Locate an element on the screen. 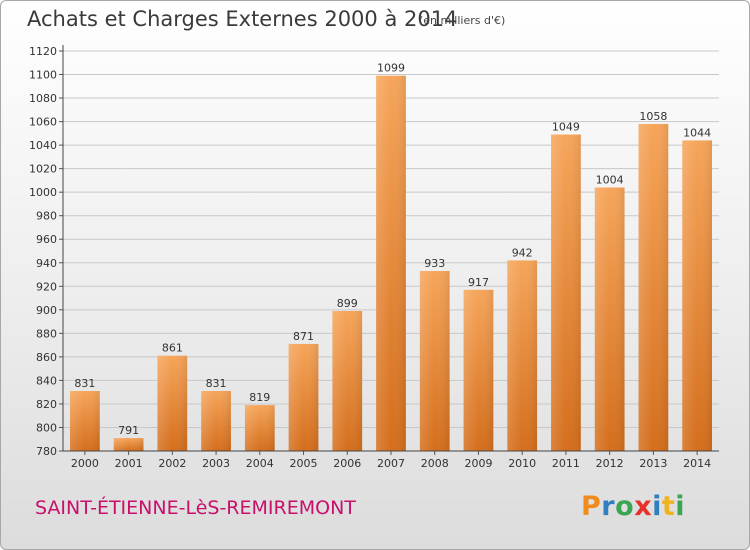  data-label: 861 is located at coordinates (172, 348).